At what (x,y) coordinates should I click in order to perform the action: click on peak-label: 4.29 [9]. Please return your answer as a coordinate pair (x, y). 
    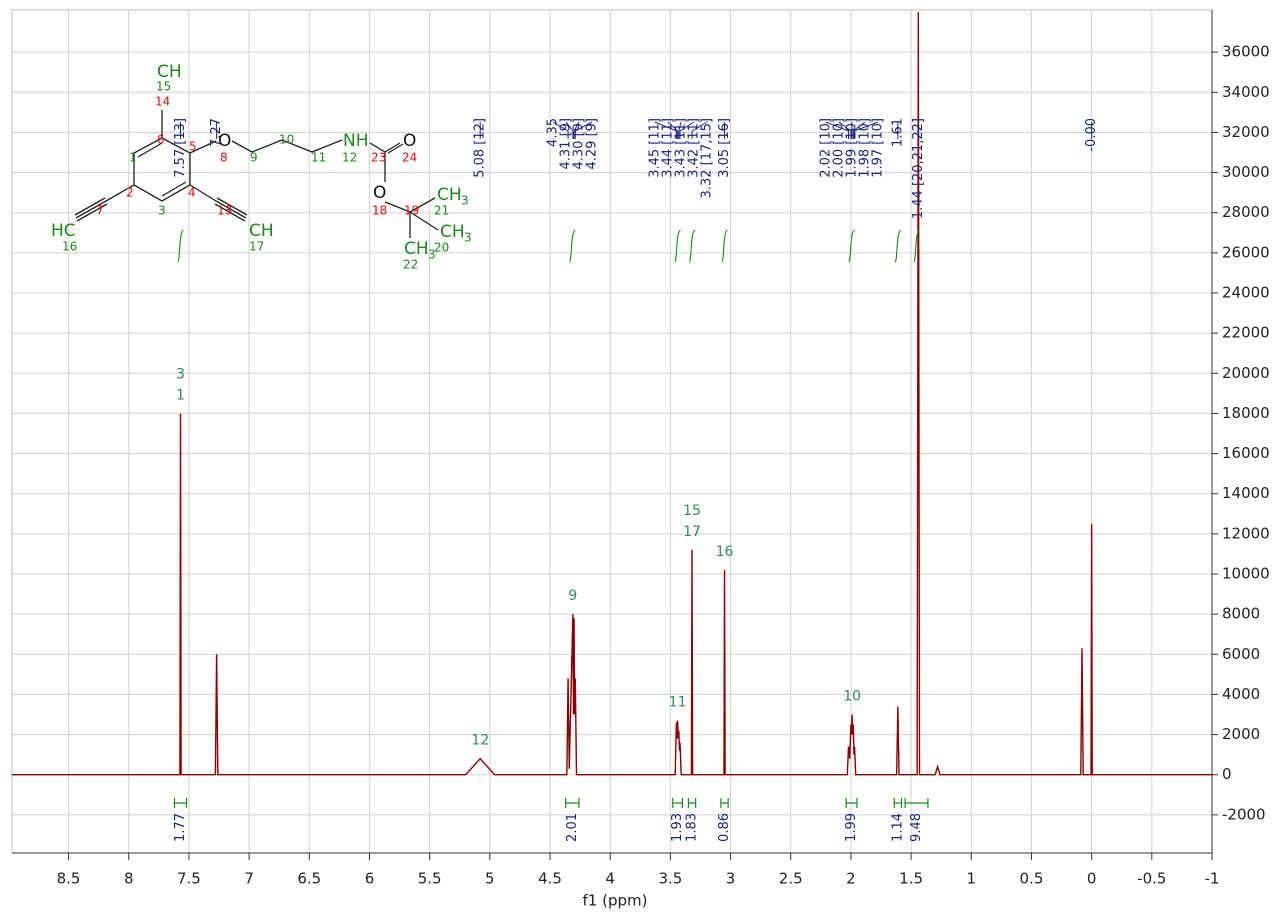
    Looking at the image, I should click on (592, 144).